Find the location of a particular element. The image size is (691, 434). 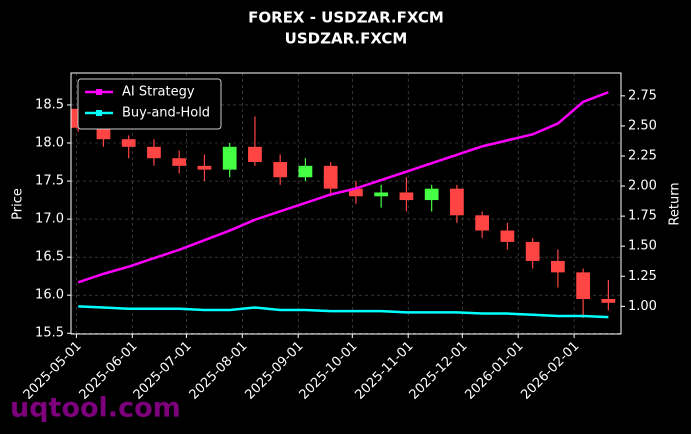

y2-tick-label: 1.00 is located at coordinates (642, 306).